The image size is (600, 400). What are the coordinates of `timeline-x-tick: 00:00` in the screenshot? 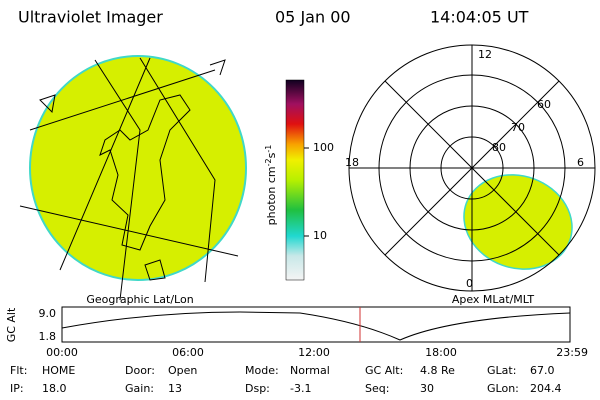 It's located at (62, 352).